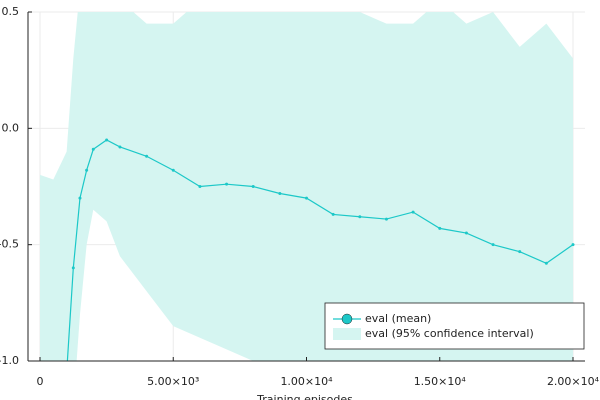 The width and height of the screenshot is (600, 400). I want to click on legend-box, so click(454, 326).